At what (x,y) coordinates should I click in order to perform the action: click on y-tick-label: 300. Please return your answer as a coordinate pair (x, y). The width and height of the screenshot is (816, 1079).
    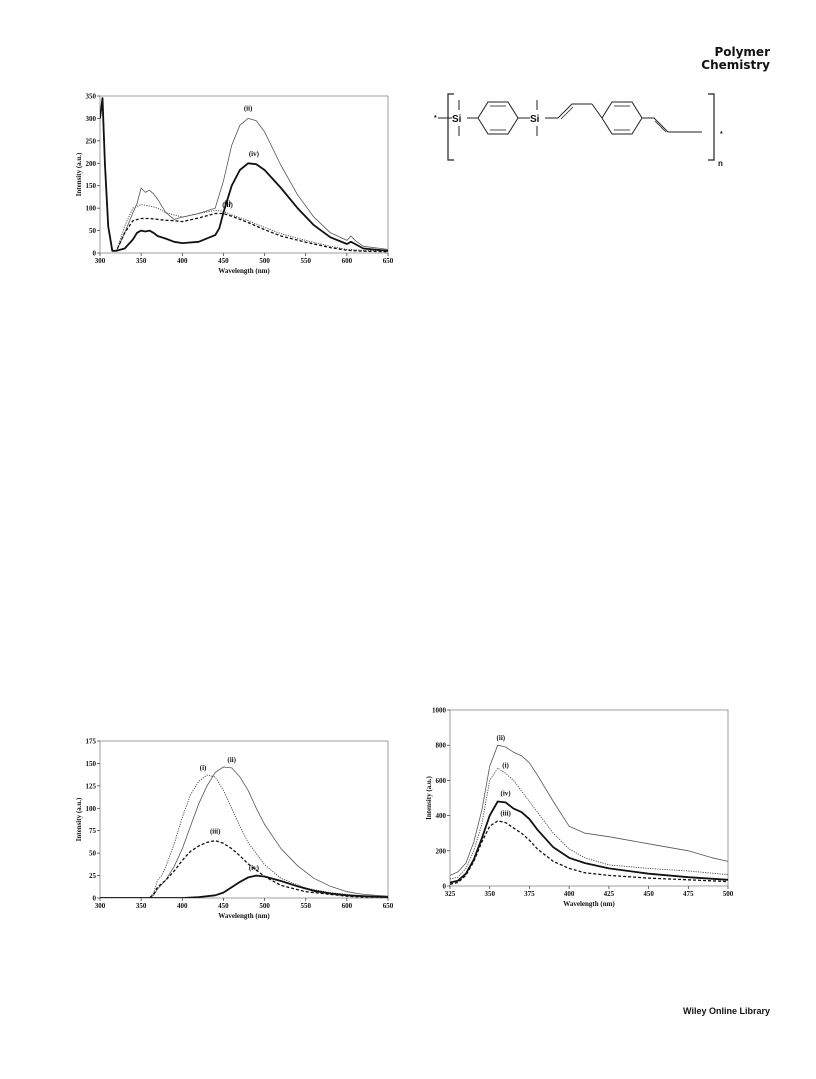
    Looking at the image, I should click on (91, 119).